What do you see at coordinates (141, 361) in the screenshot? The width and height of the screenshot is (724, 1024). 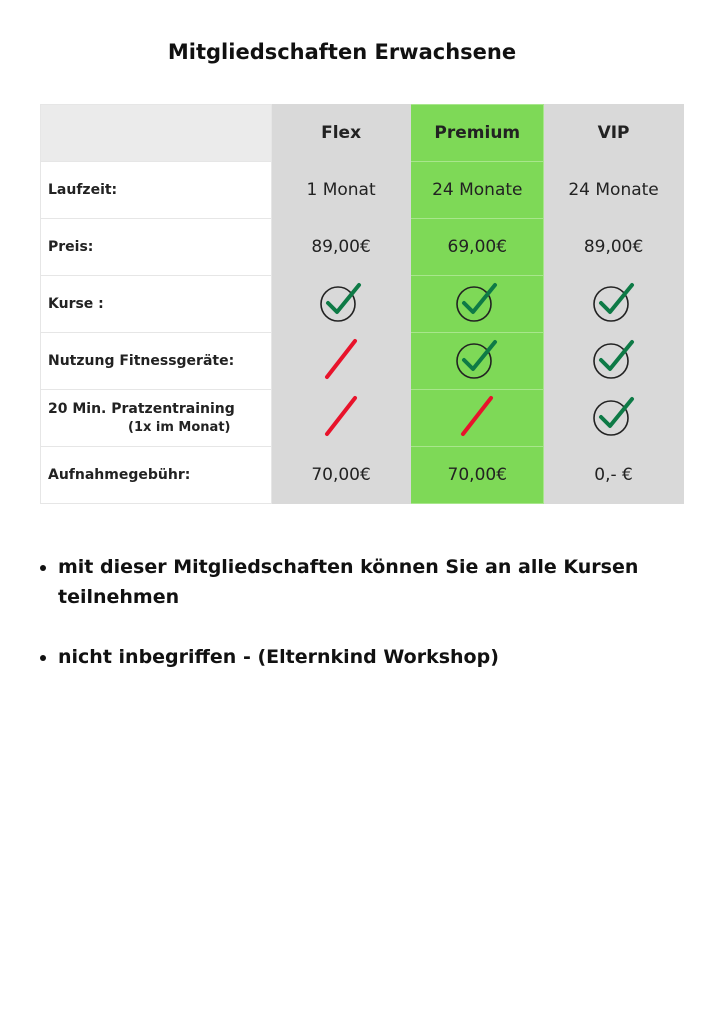 I see `row-label-text: Nutzung Fitnessgeräte:` at bounding box center [141, 361].